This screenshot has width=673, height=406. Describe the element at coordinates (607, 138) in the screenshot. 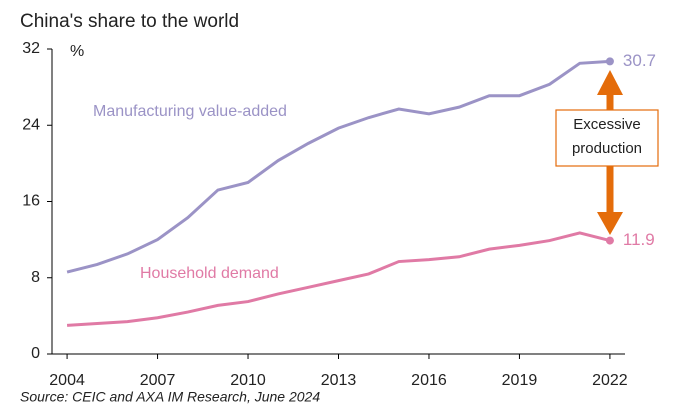

I see `annotation-box` at that location.